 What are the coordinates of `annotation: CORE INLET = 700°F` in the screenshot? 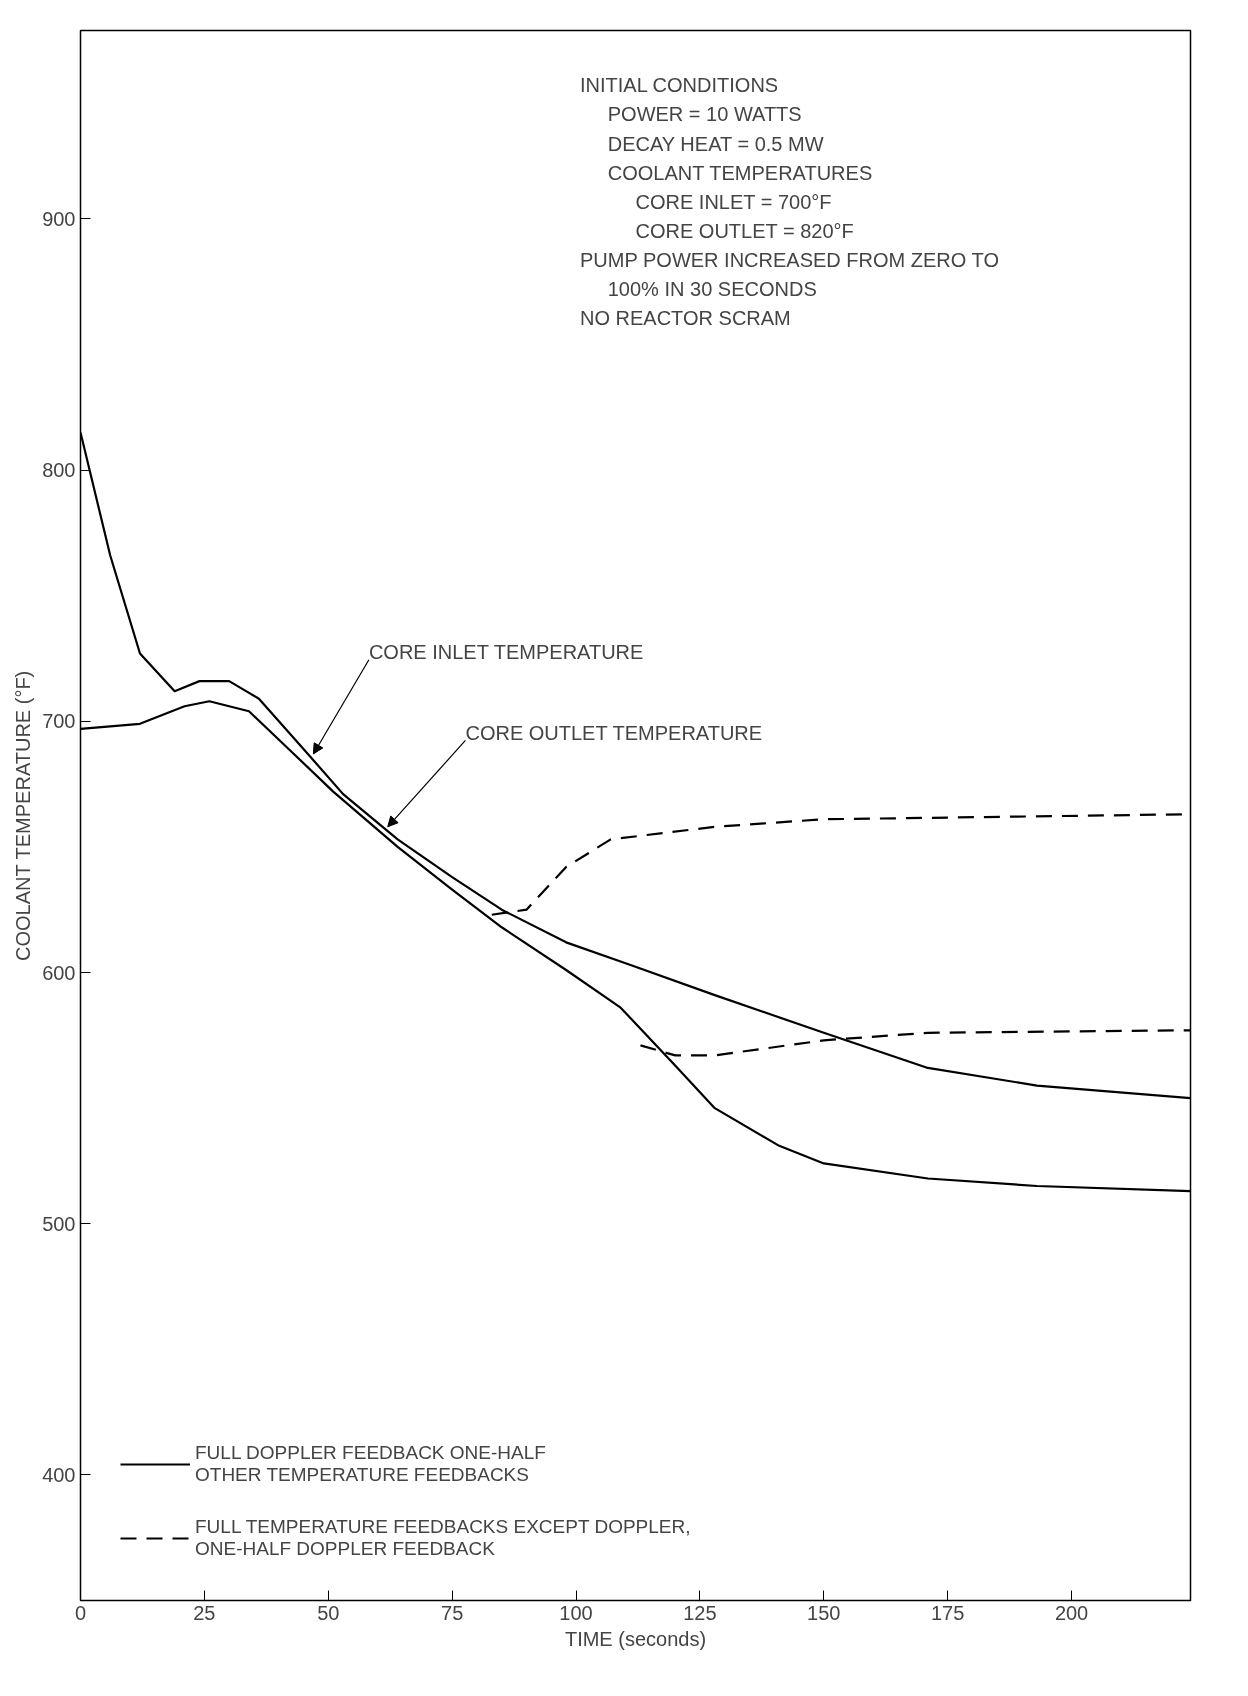 It's located at (733, 201).